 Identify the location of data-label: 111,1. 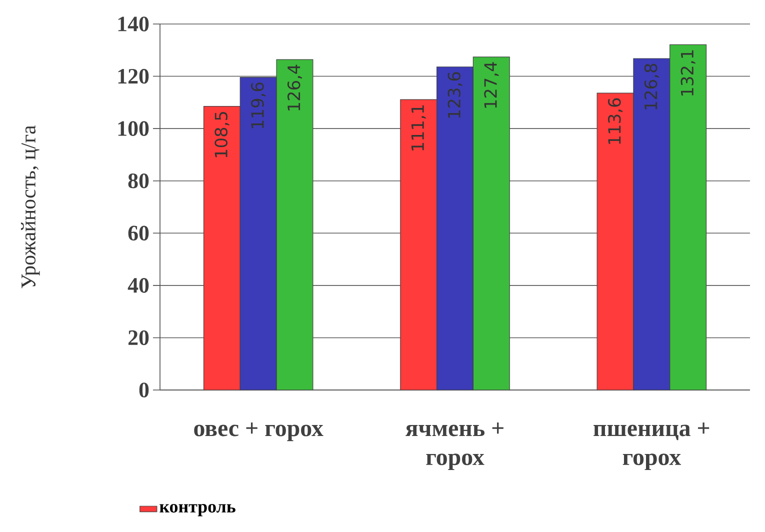
(418, 127).